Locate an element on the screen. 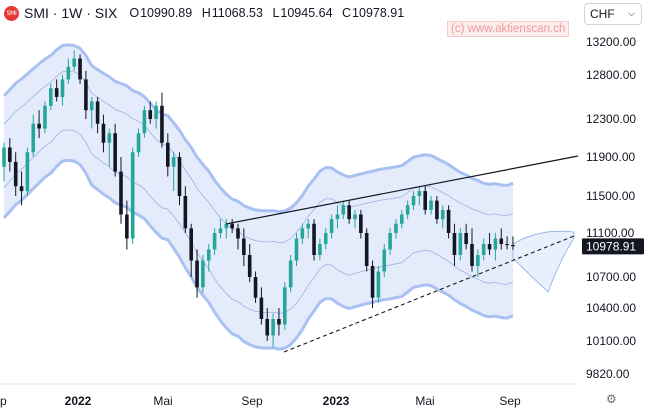  ohlc-readout: O10990.89 H11068.53 L10945.64 C10978.91 is located at coordinates (269, 13).